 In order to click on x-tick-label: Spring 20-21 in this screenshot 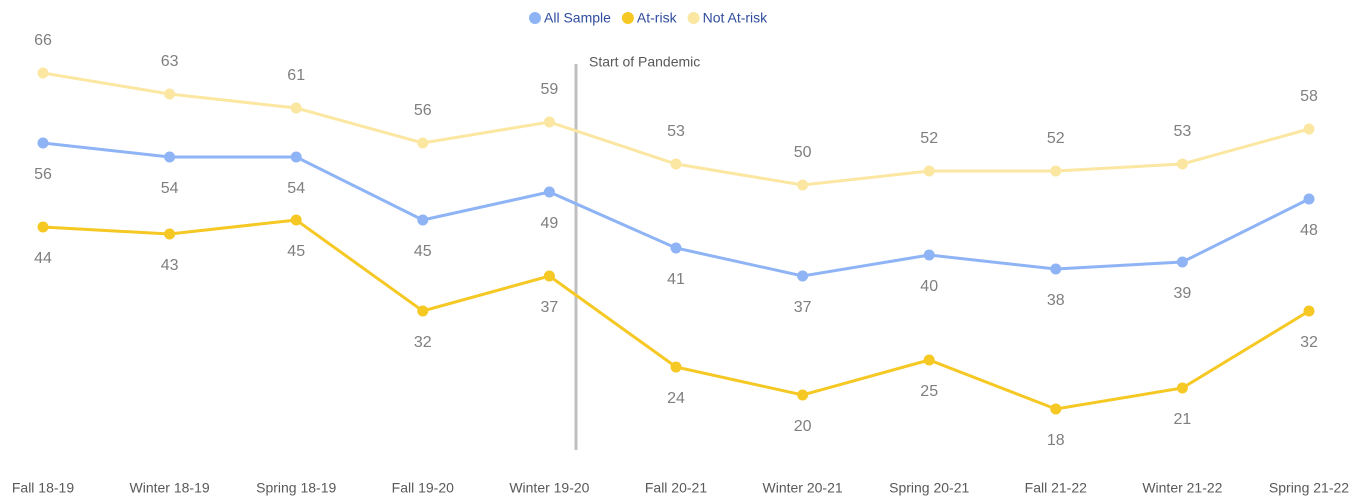, I will do `click(929, 488)`.